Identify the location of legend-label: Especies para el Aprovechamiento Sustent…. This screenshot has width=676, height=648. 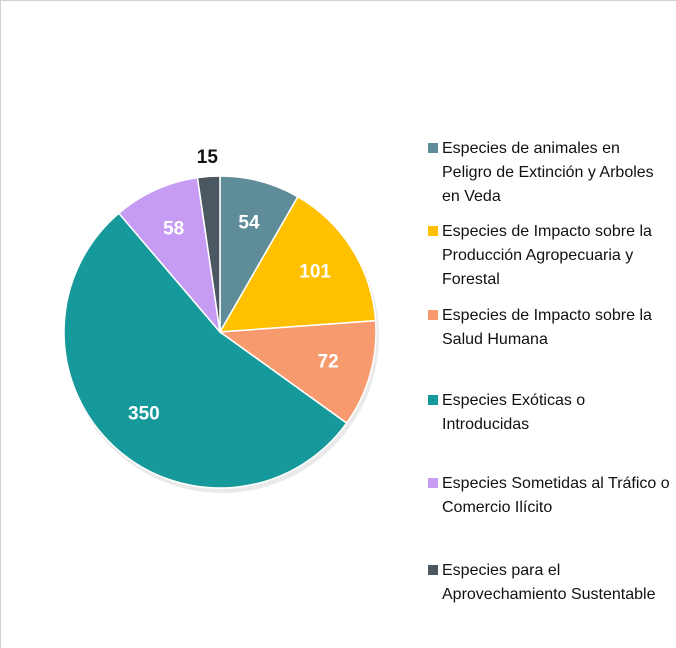
(549, 582).